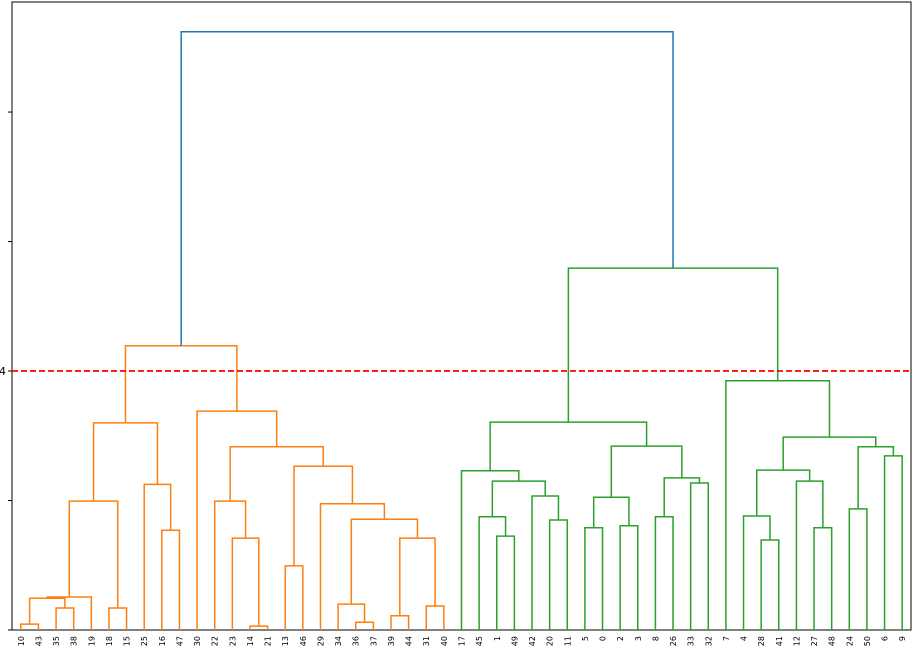 This screenshot has height=650, width=913. Describe the element at coordinates (373, 641) in the screenshot. I see `leaf-label: 37` at that location.